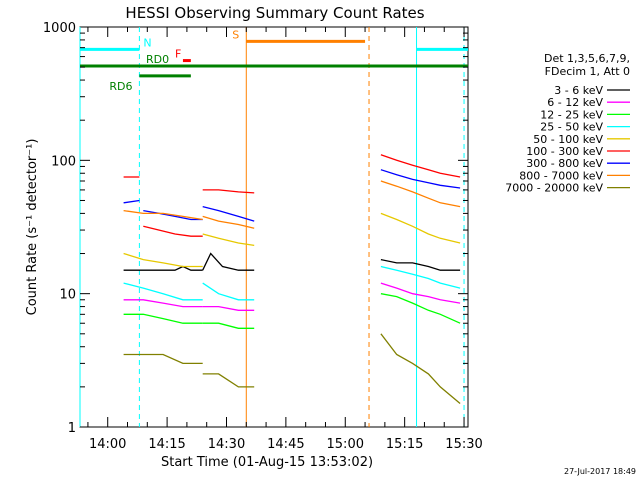 Image resolution: width=640 pixels, height=480 pixels. Describe the element at coordinates (345, 444) in the screenshot. I see `x-tick-label-4: 15:00` at that location.